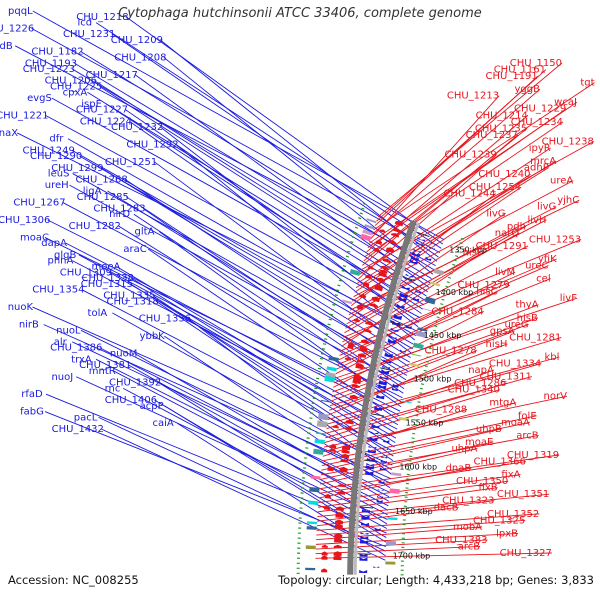 This screenshot has width=600, height=600. I want to click on forward-gene-label: arcB, so click(469, 546).